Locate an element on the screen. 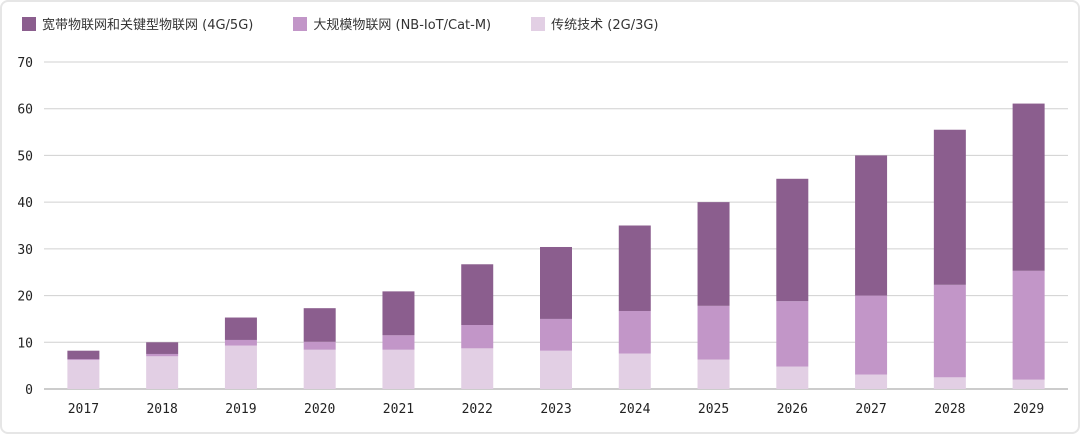 The height and width of the screenshot is (434, 1080). x-tick-label-2020: 2020 is located at coordinates (319, 409).